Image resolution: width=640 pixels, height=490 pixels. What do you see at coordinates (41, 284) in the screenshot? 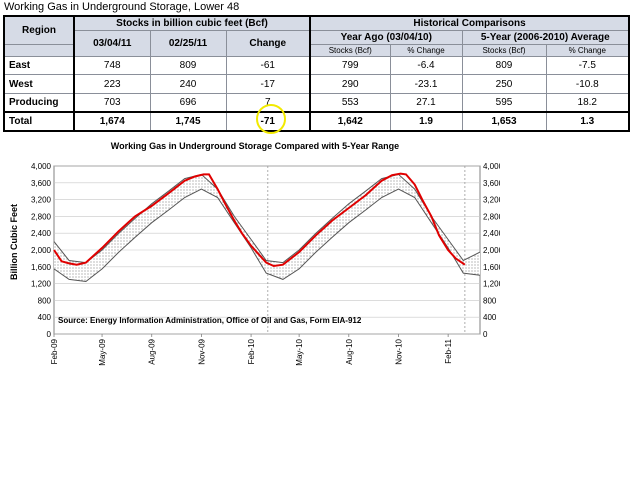
I see `y-tick-label-left: 1,200` at bounding box center [41, 284].